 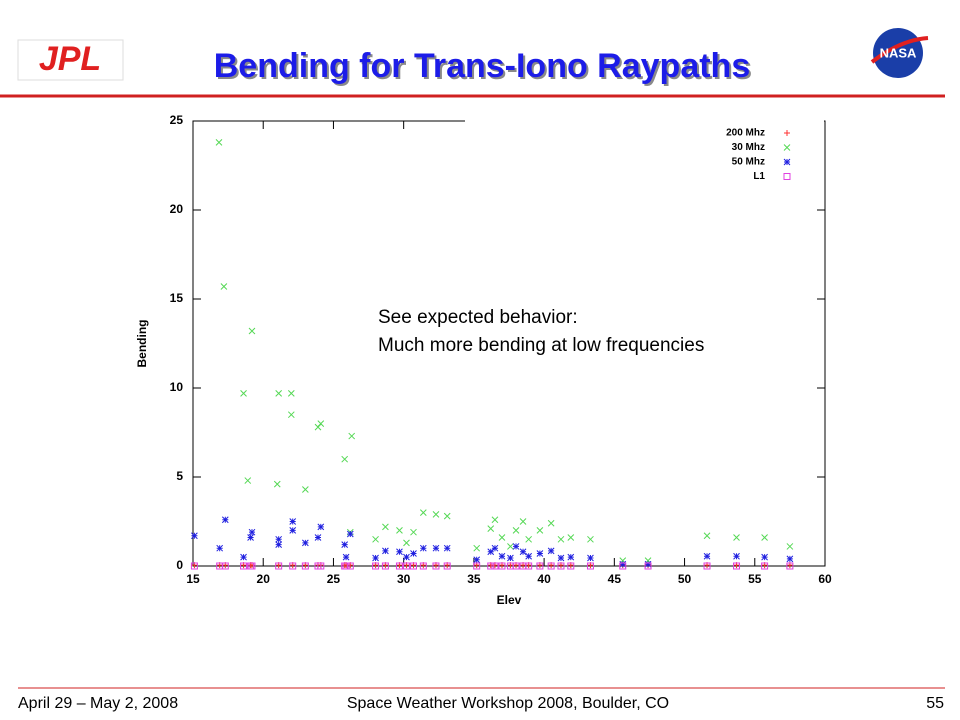 I want to click on legend-label: 30 Mhz, so click(x=748, y=147).